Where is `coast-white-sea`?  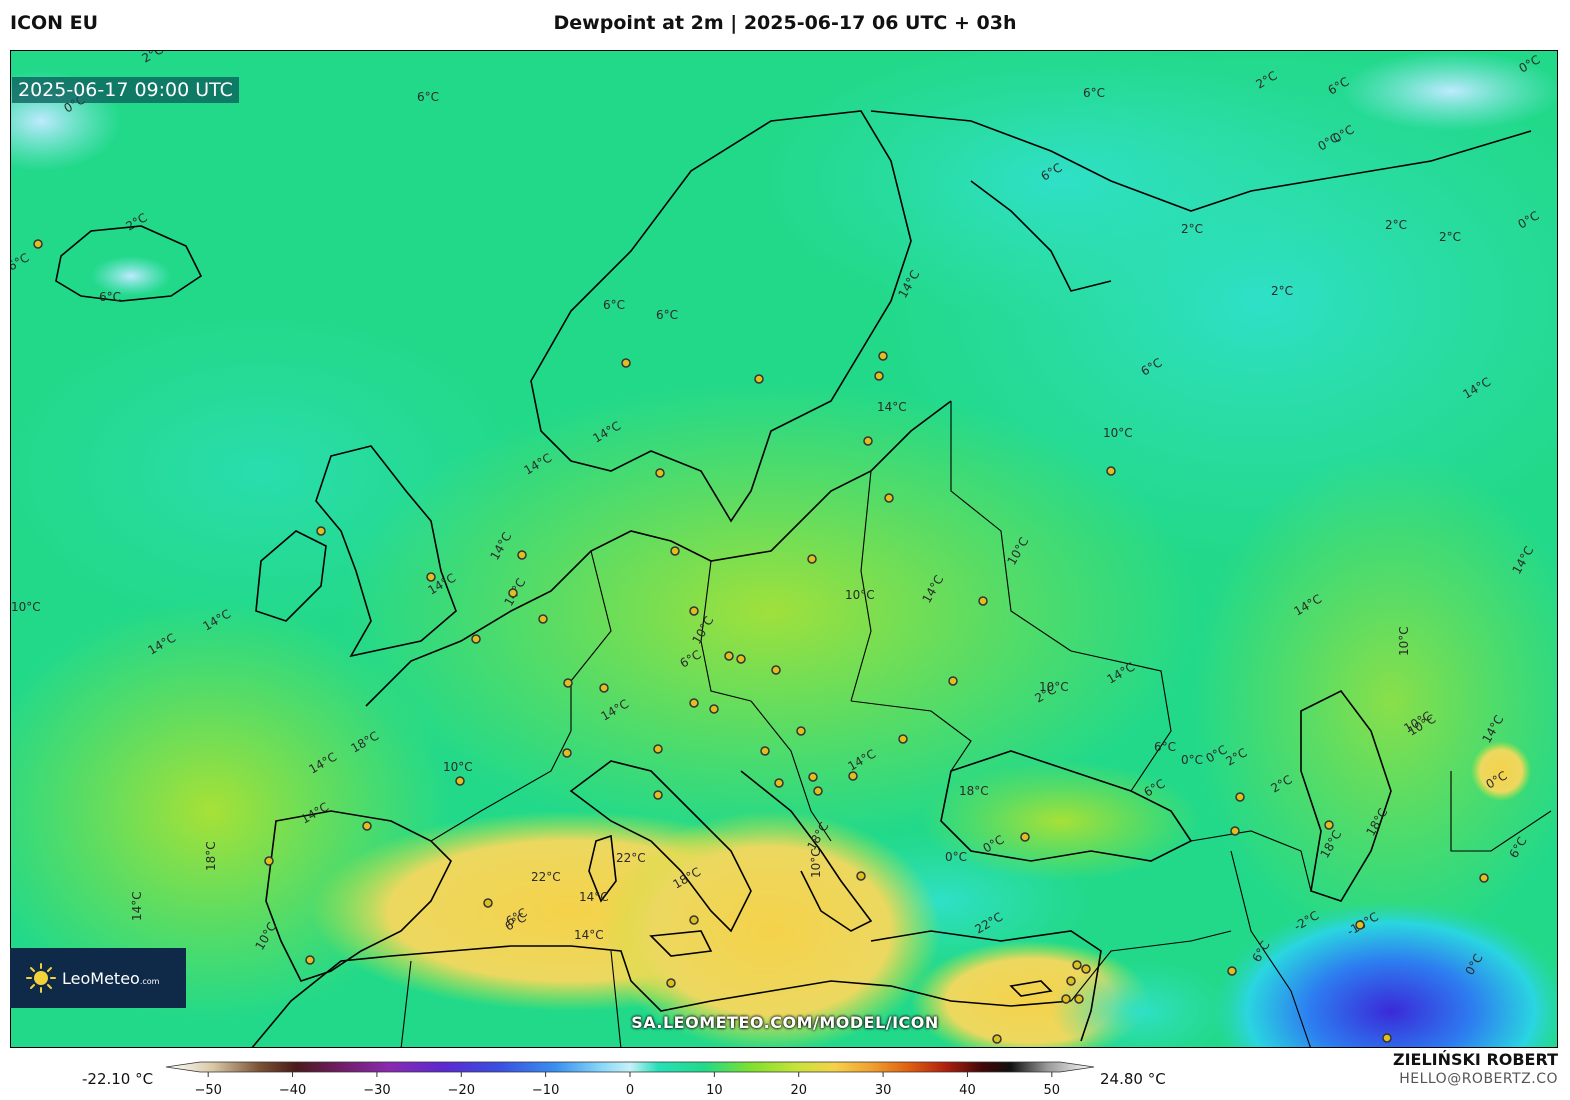
coast-white-sea is located at coordinates (1041, 236).